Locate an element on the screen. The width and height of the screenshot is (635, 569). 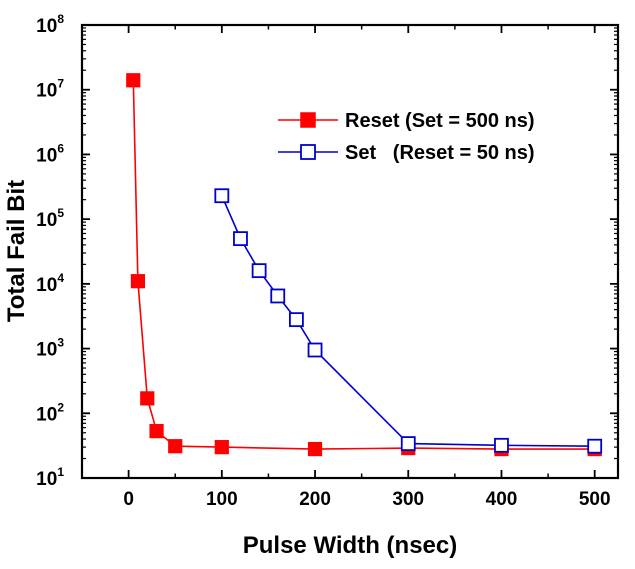
x-tick-label: 0 is located at coordinates (128, 499).